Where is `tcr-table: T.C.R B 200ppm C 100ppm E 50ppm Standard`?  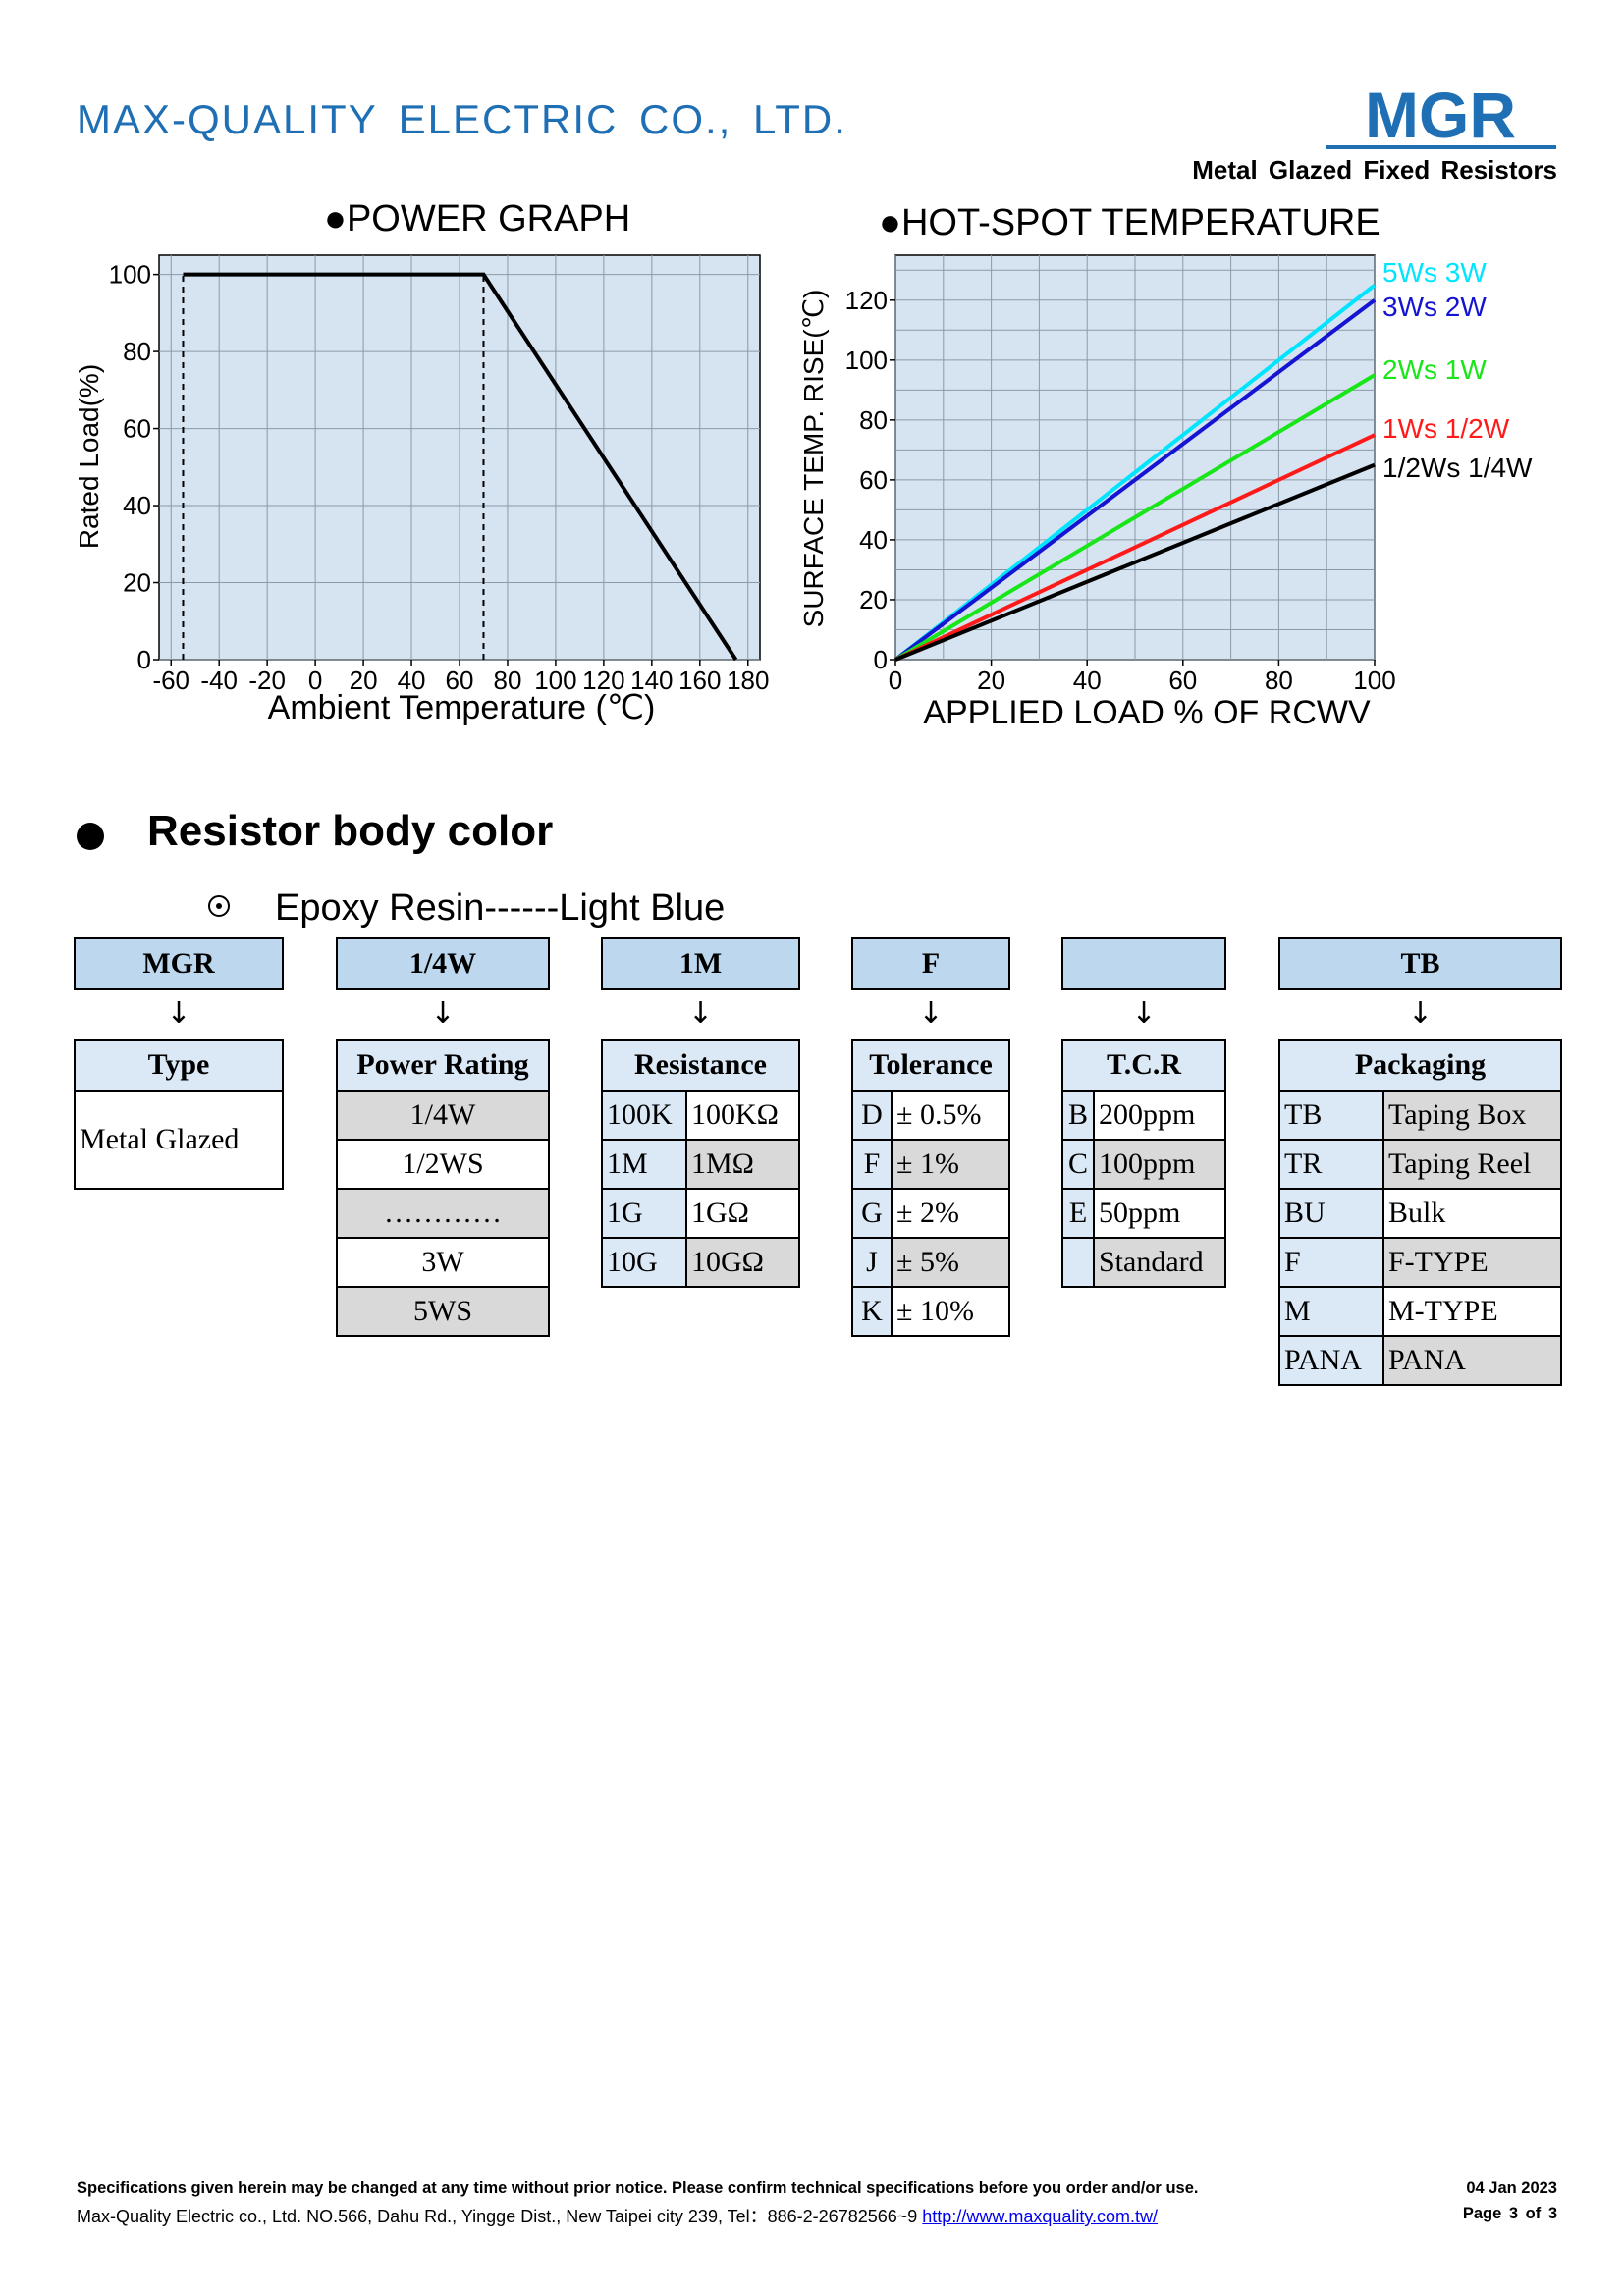
tcr-table: T.C.R B 200ppm C 100ppm E 50ppm Standard is located at coordinates (1143, 1163).